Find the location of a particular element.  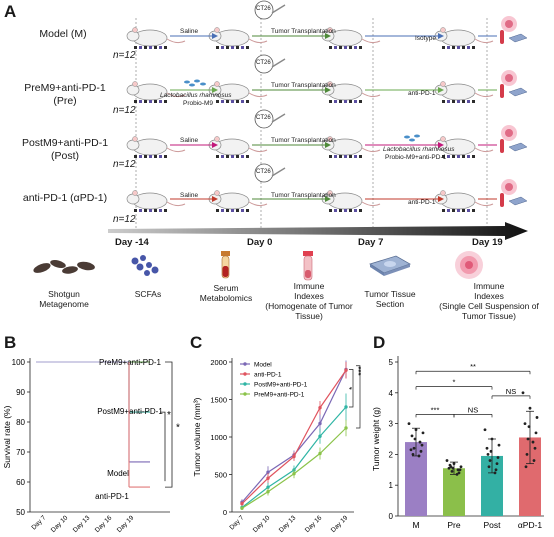

x-tick-label: αPD-1 is located at coordinates (530, 525).